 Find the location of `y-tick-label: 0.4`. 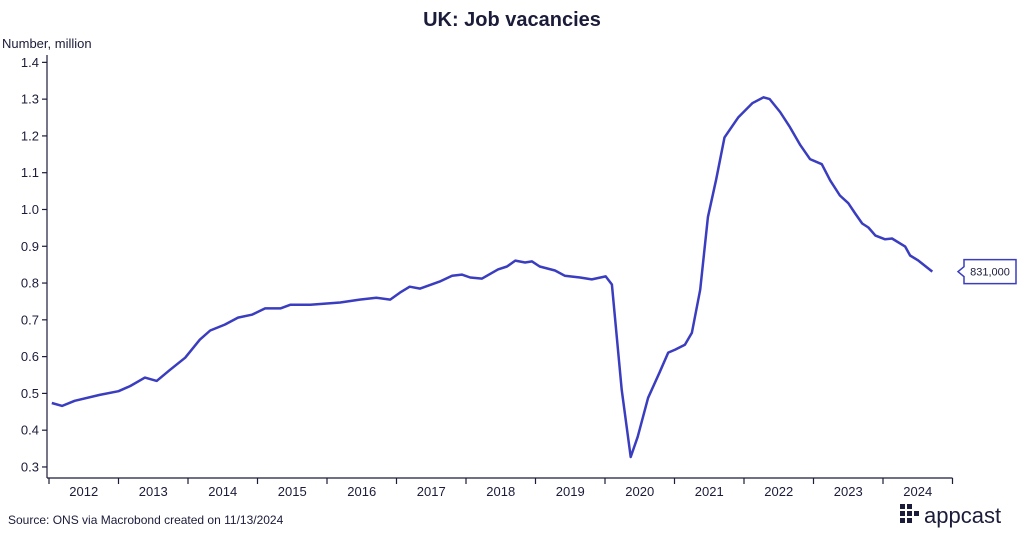

y-tick-label: 0.4 is located at coordinates (30, 430).